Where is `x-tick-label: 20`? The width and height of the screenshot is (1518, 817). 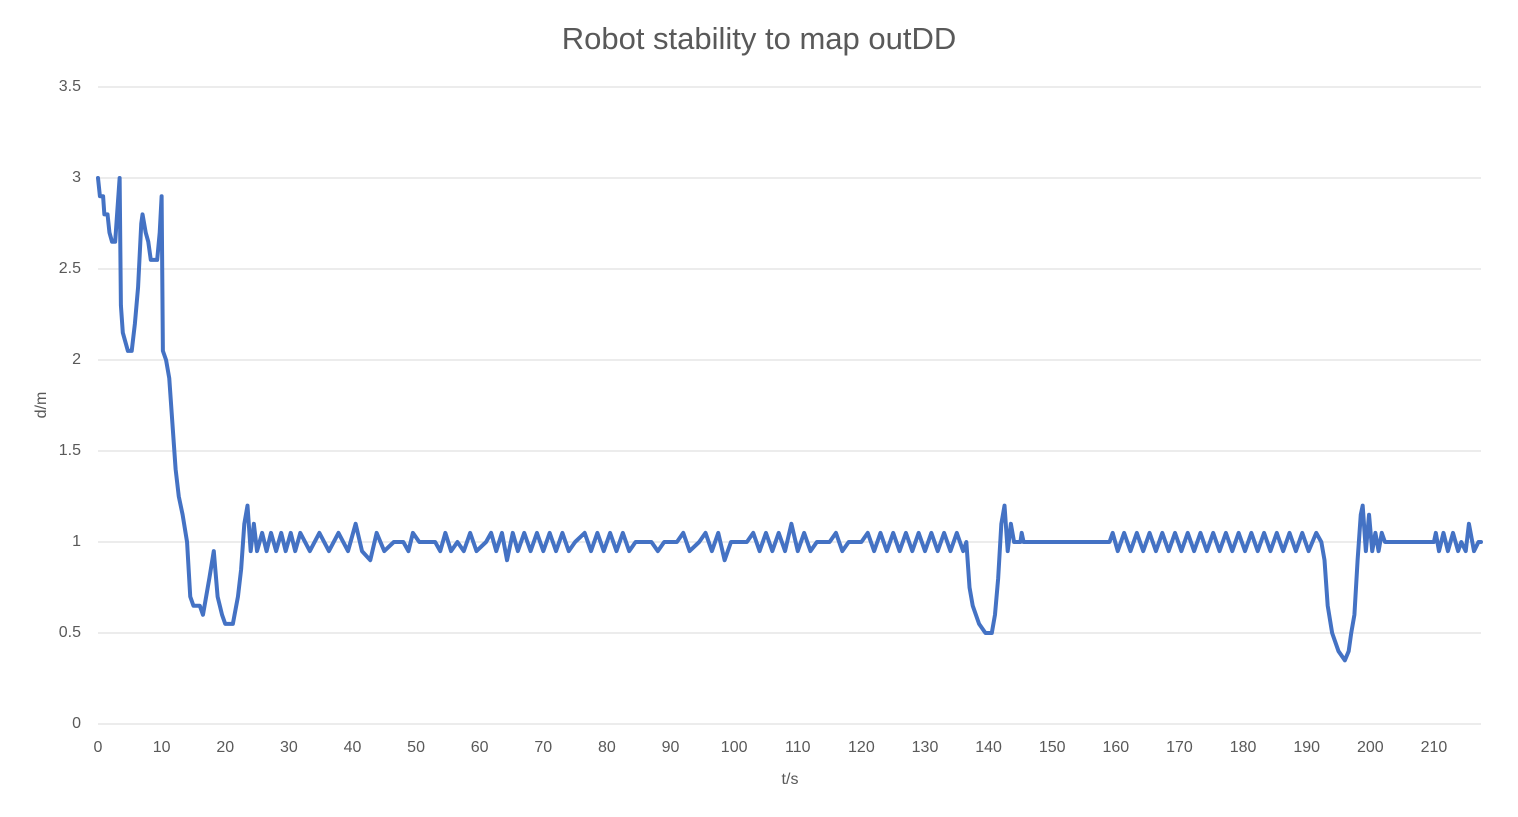 x-tick-label: 20 is located at coordinates (225, 747).